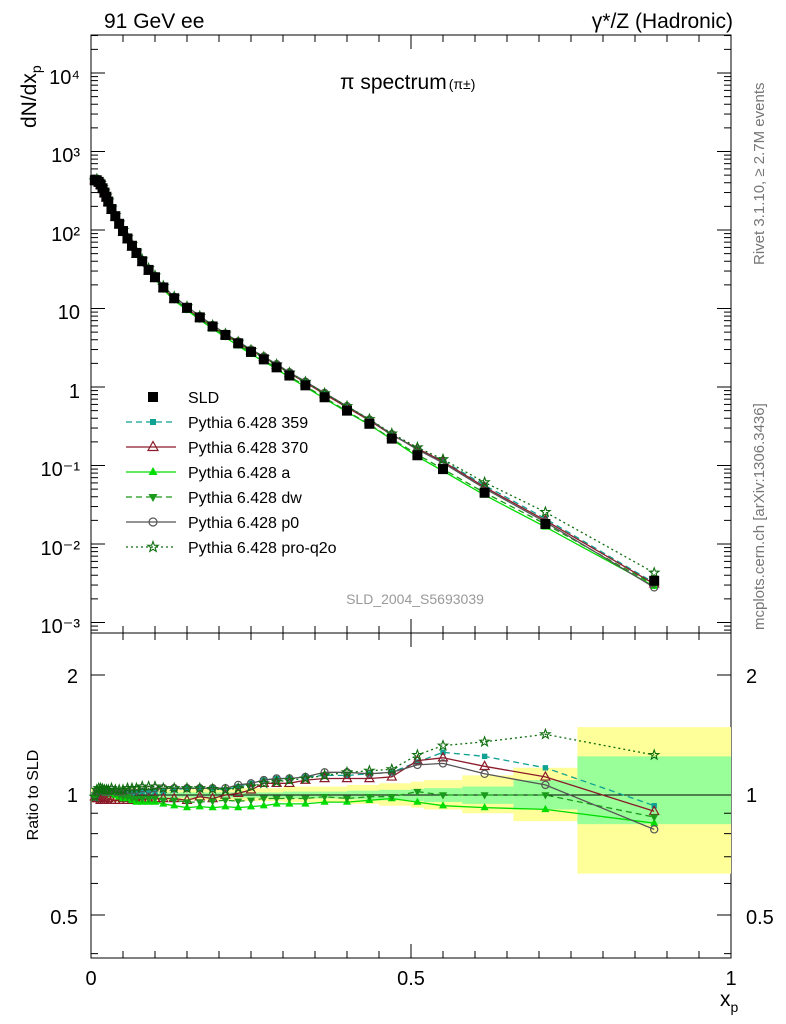  What do you see at coordinates (759, 174) in the screenshot?
I see `rivet-info: Rivet 3.1.10, ≥ 2.7M events` at bounding box center [759, 174].